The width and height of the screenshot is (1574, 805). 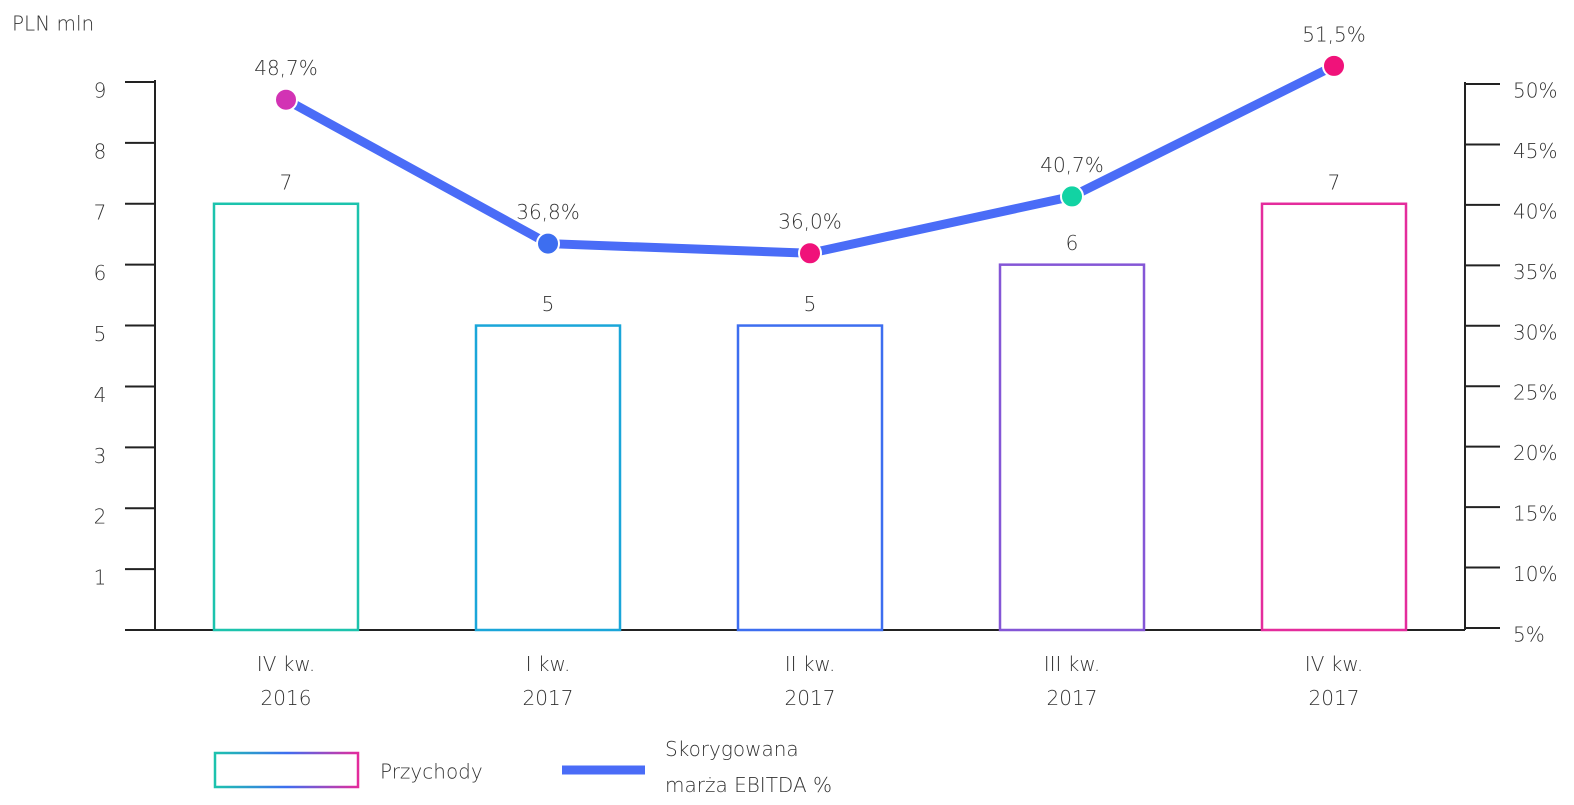 I want to click on legend-label: Skorygowana marża EBITDA %, so click(x=748, y=767).